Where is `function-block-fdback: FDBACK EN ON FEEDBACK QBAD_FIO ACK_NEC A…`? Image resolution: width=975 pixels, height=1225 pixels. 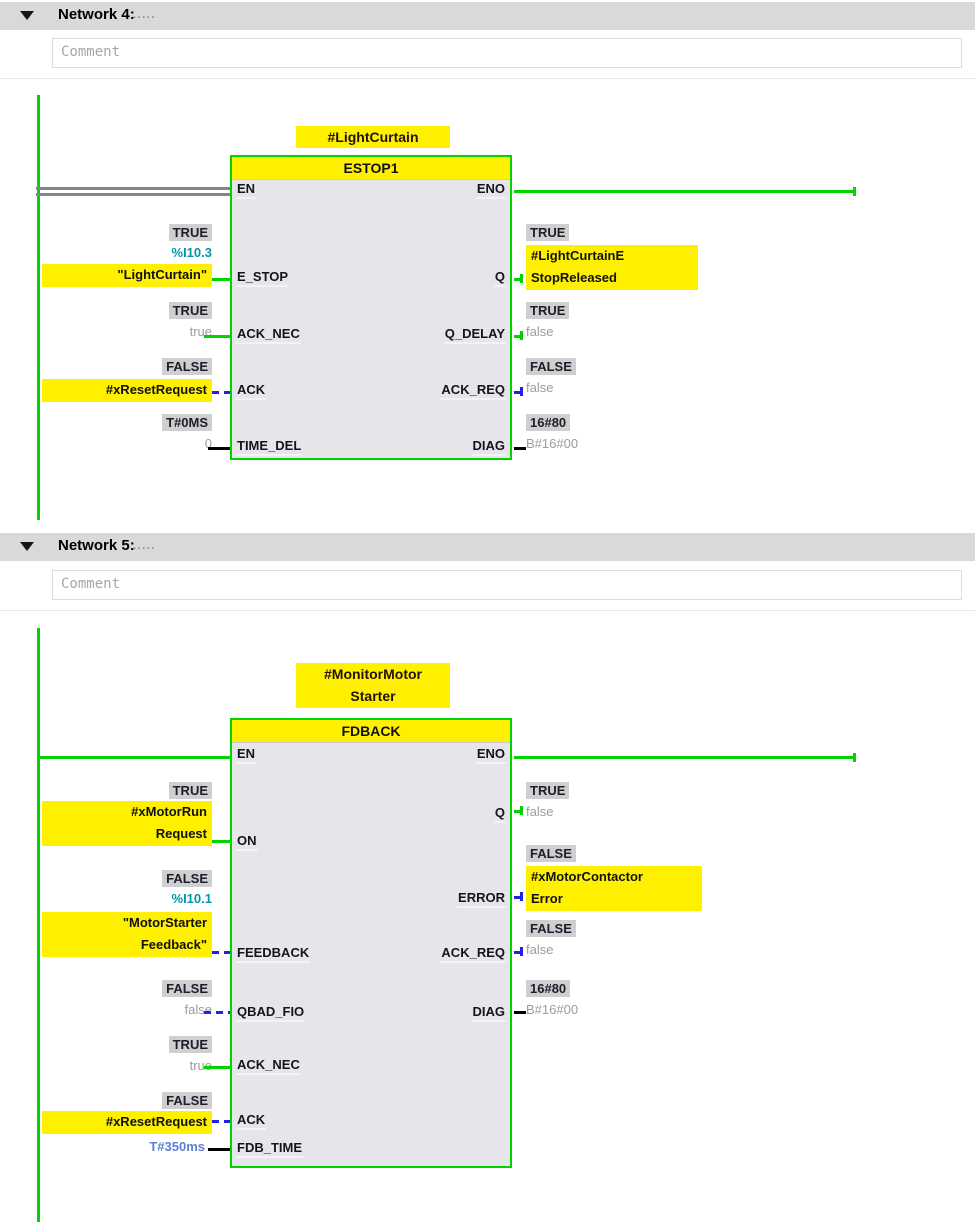 function-block-fdback: FDBACK EN ON FEEDBACK QBAD_FIO ACK_NEC A… is located at coordinates (371, 943).